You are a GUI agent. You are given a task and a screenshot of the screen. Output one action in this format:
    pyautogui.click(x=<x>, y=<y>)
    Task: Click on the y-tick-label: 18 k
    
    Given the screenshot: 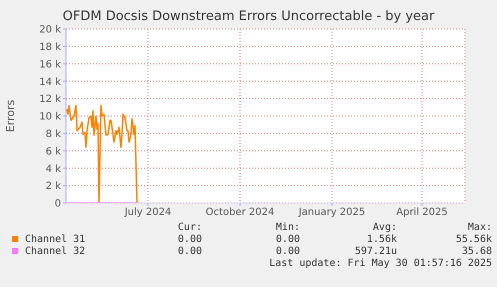 What is the action you would take?
    pyautogui.click(x=50, y=47)
    